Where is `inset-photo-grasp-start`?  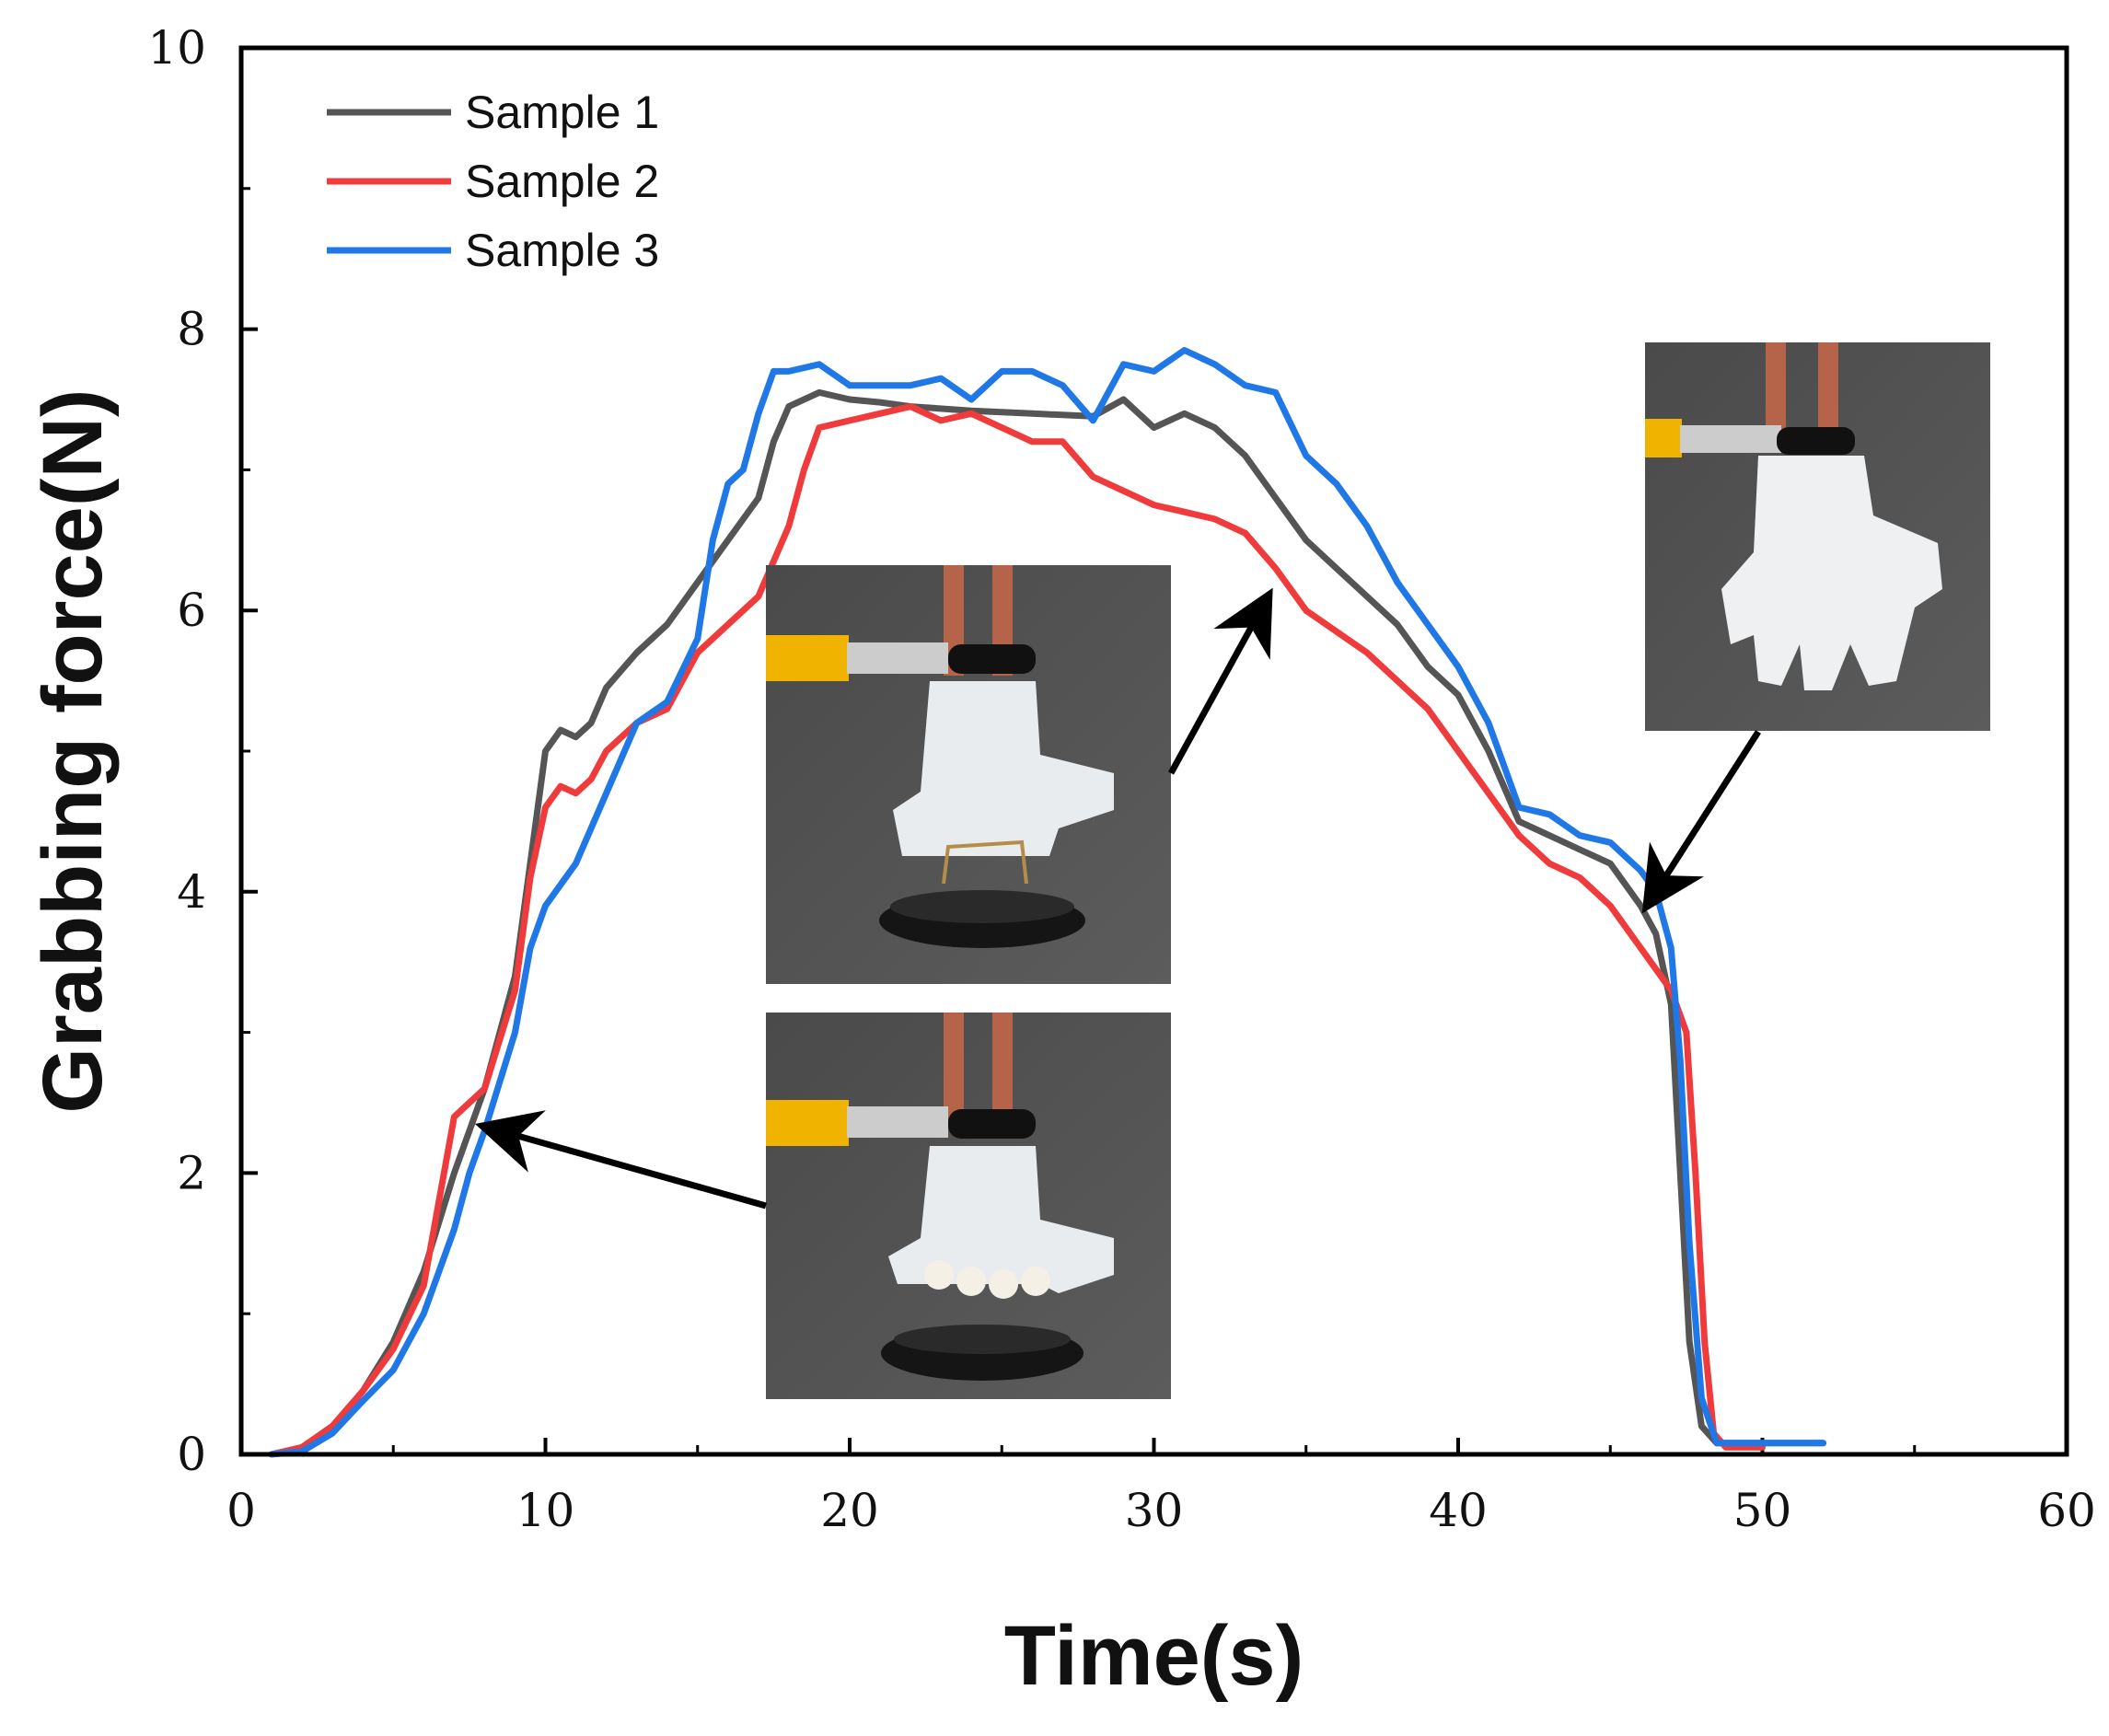 inset-photo-grasp-start is located at coordinates (968, 1206).